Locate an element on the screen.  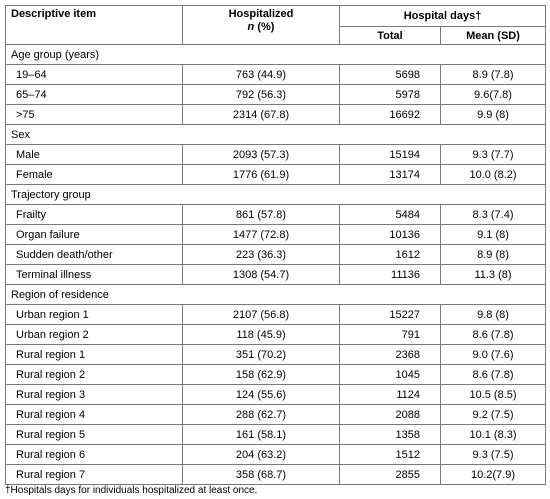
item-cell: Female is located at coordinates (94, 174).